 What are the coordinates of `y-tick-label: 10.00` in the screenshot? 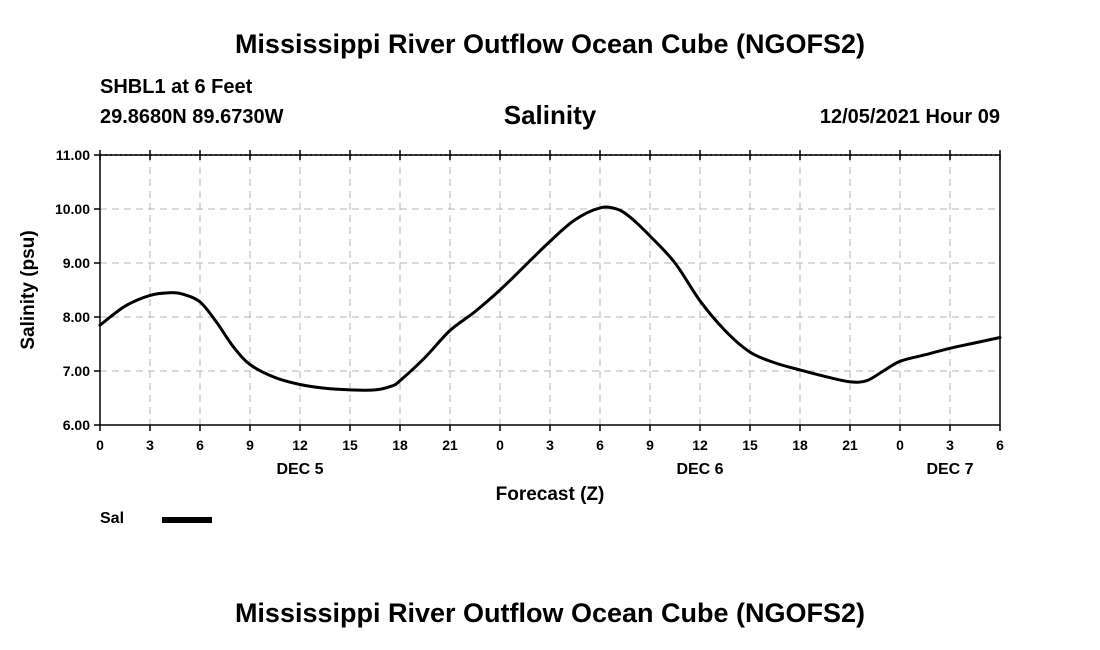 It's located at (72, 209).